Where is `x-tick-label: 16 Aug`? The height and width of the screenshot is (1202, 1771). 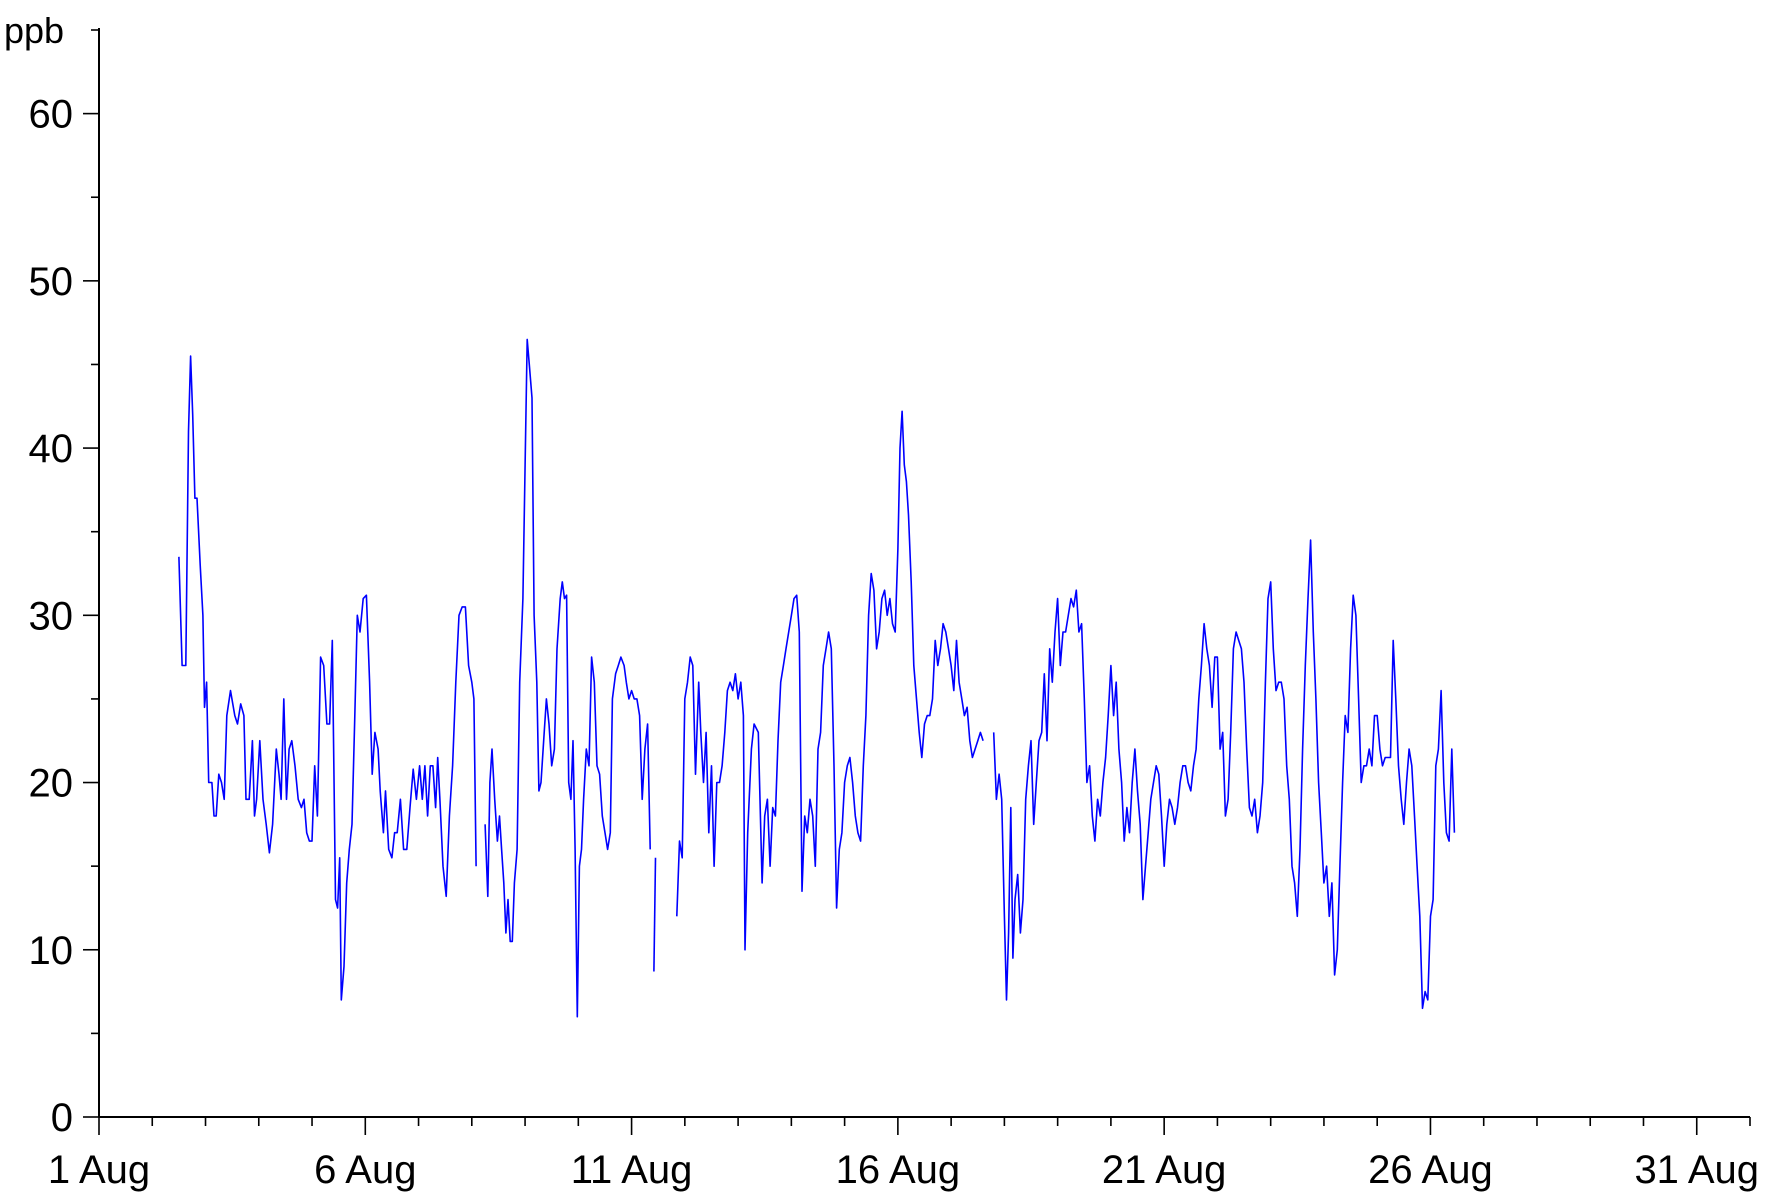
x-tick-label: 16 Aug is located at coordinates (898, 1170).